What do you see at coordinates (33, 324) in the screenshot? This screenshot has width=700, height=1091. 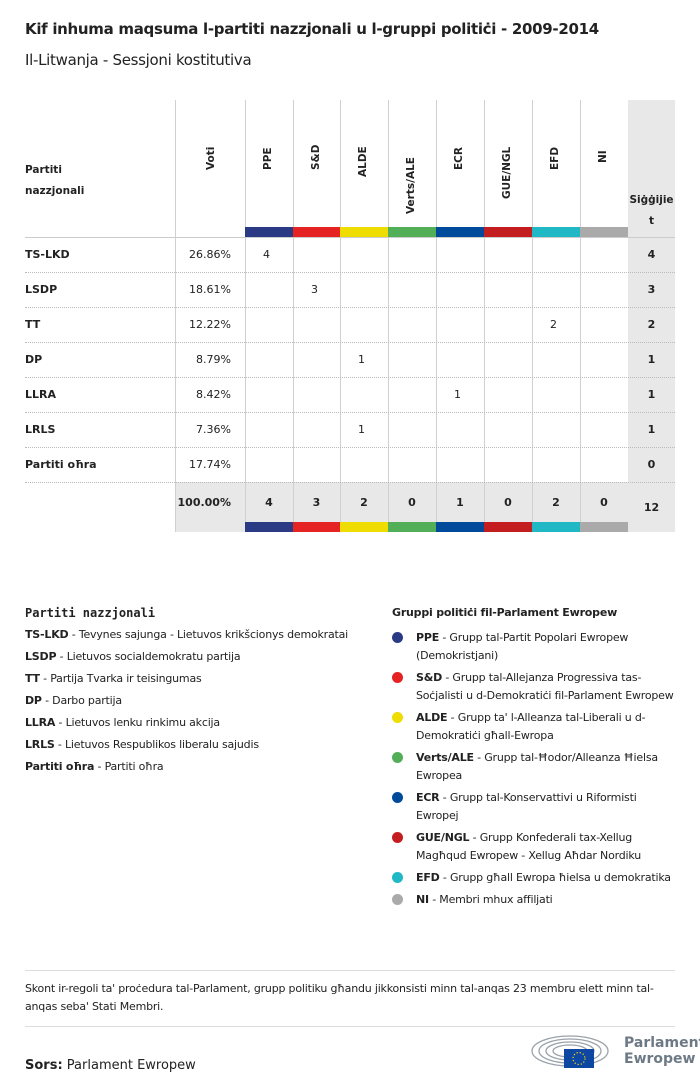 I see `party-name: TT` at bounding box center [33, 324].